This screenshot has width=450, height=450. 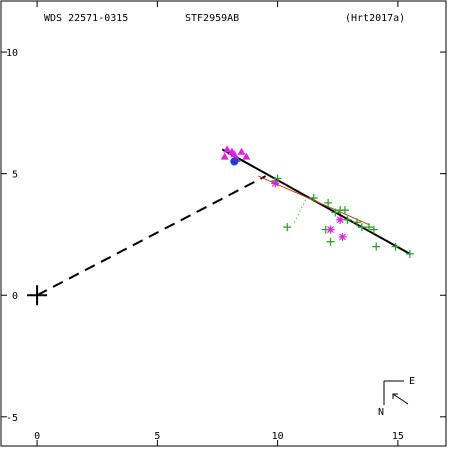 I want to click on compass: E N, so click(x=396, y=397).